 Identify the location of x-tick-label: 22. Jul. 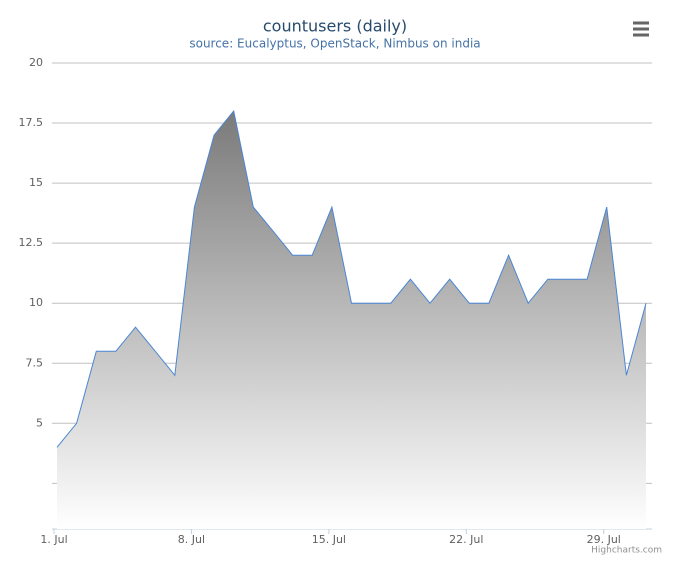
(466, 539).